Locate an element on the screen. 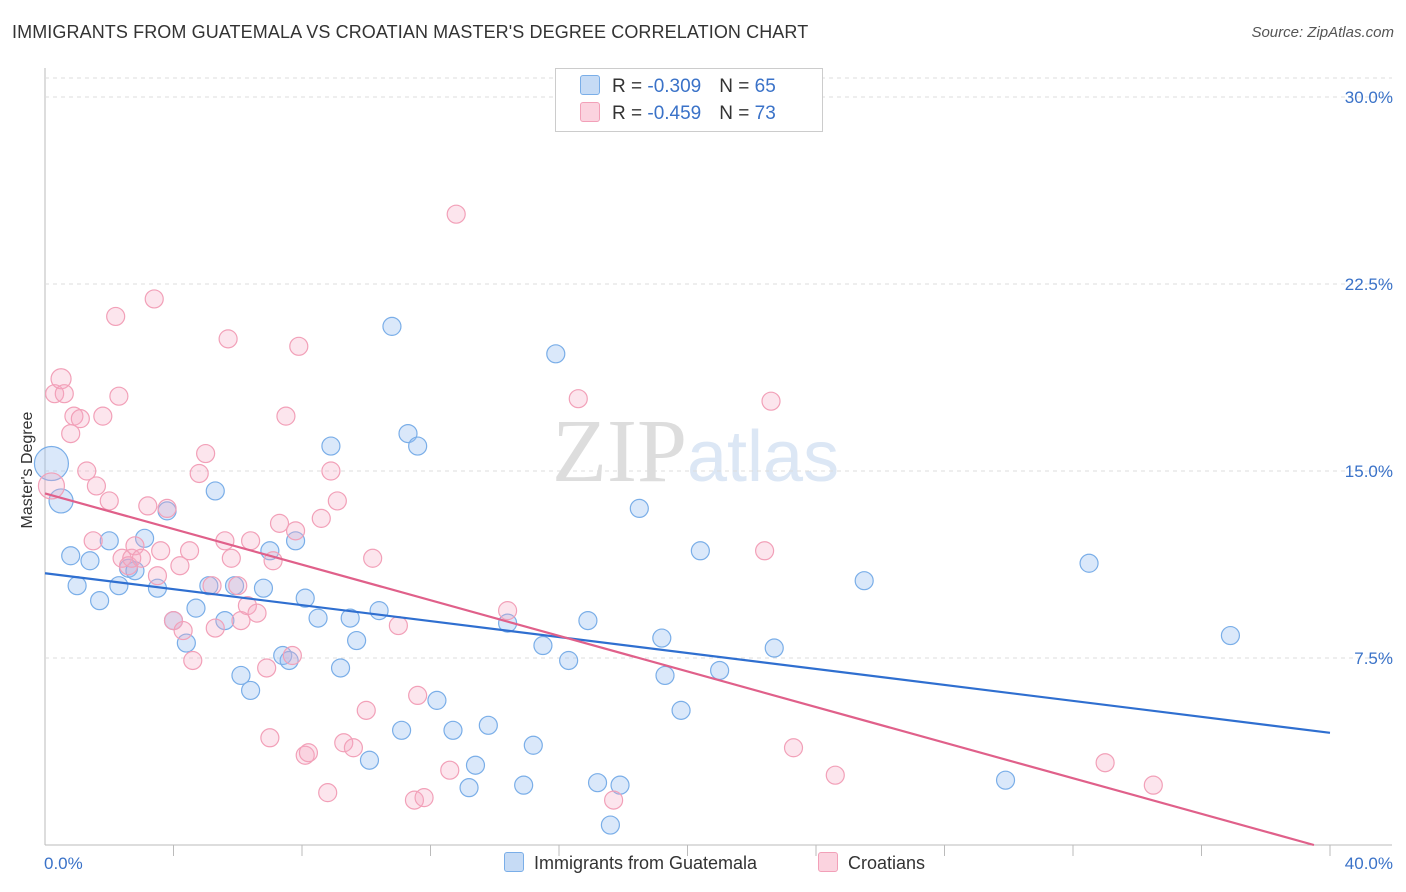 The width and height of the screenshot is (1406, 892). watermark: ZIPatlas is located at coordinates (695, 451).